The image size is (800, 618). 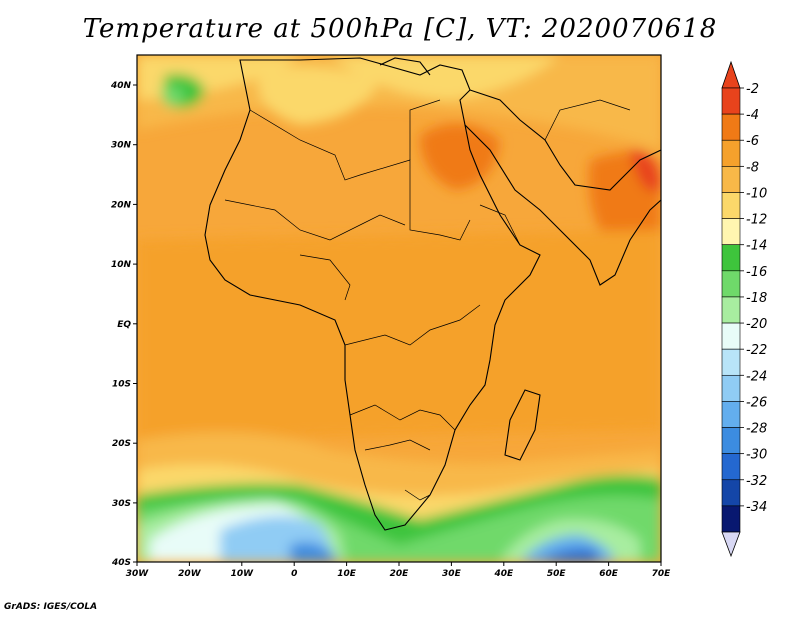 What do you see at coordinates (752, 115) in the screenshot?
I see `colorbar-label: -4` at bounding box center [752, 115].